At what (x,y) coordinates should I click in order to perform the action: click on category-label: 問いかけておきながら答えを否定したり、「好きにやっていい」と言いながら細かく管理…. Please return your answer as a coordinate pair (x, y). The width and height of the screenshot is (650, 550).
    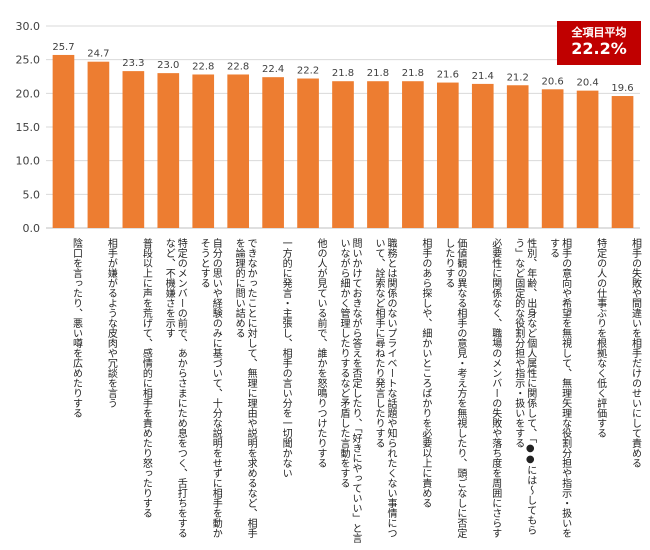
    Looking at the image, I should click on (349, 390).